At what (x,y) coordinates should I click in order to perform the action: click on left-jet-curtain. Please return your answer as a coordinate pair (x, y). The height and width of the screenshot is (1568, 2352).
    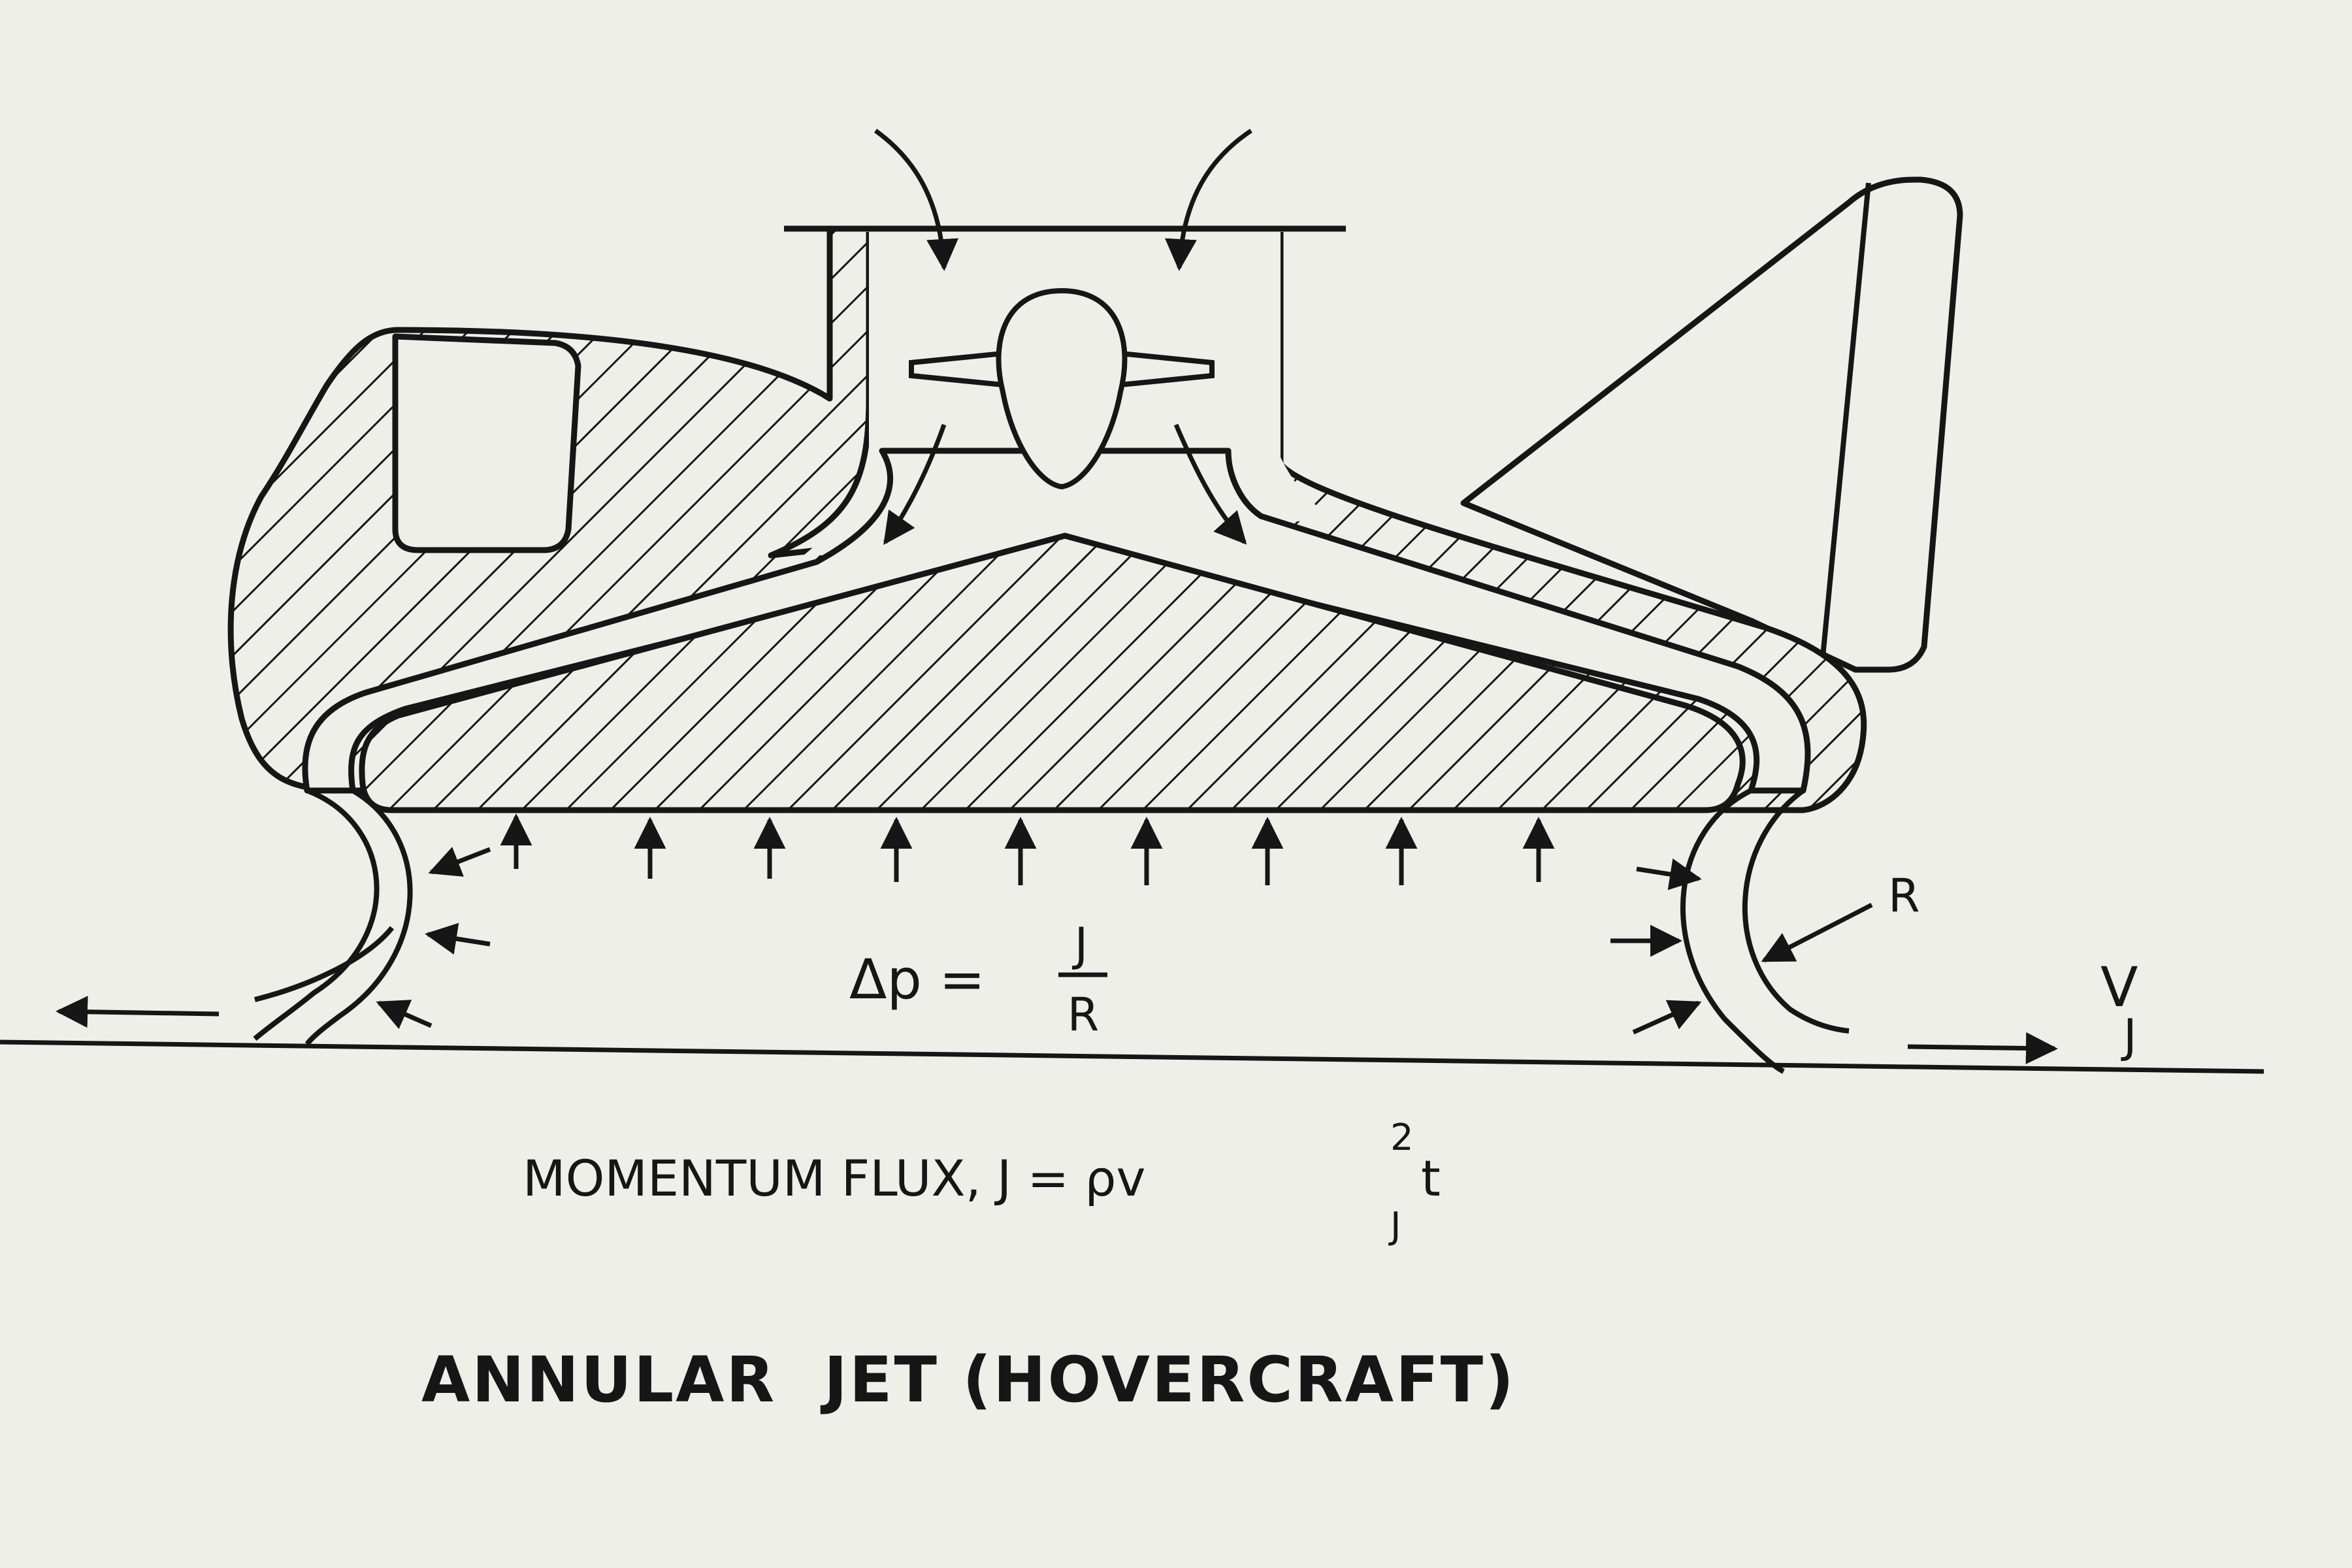
    Looking at the image, I should click on (316, 914).